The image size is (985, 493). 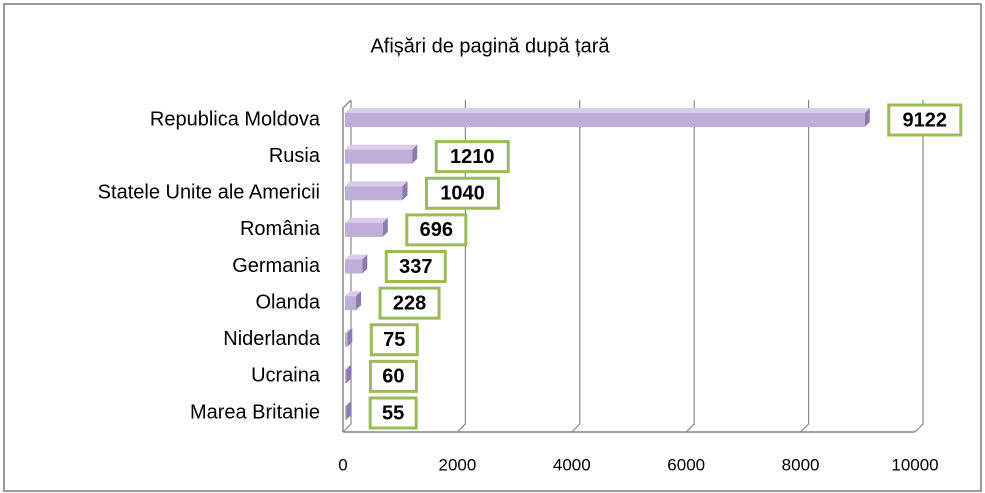 What do you see at coordinates (342, 464) in the screenshot?
I see `x-tick-label: 0` at bounding box center [342, 464].